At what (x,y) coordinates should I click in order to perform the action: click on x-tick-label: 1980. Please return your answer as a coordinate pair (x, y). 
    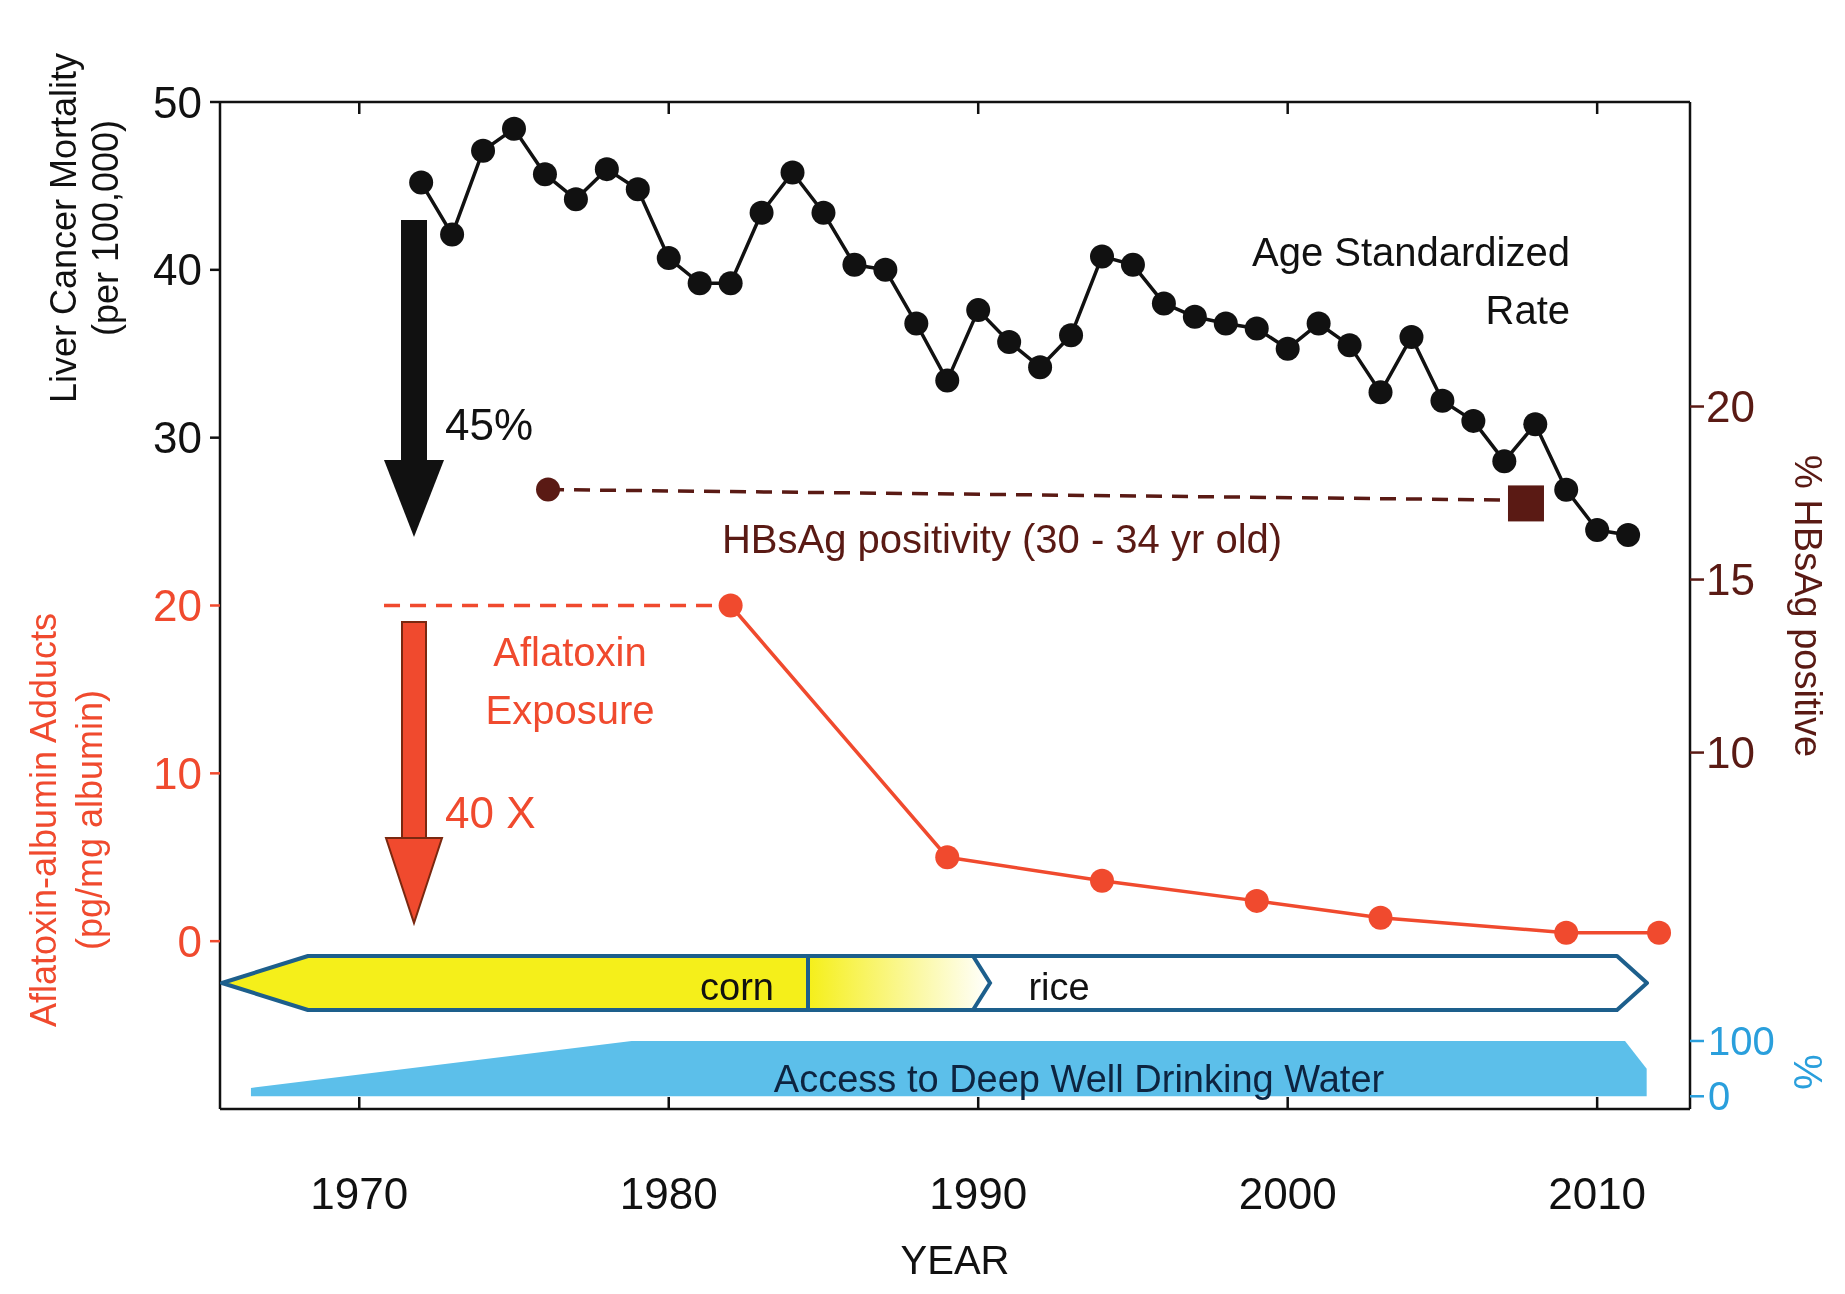
    Looking at the image, I should click on (668, 1193).